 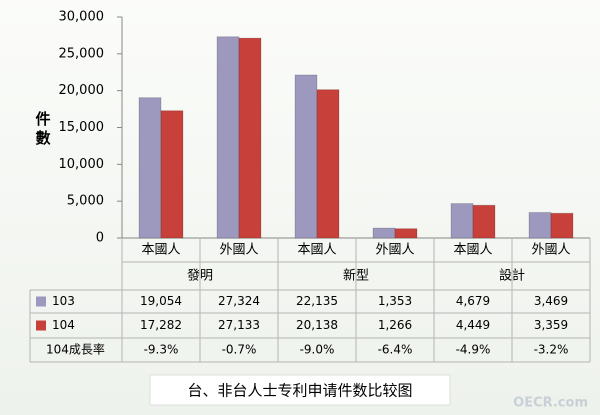 I want to click on table-value: 19,054, so click(x=161, y=301).